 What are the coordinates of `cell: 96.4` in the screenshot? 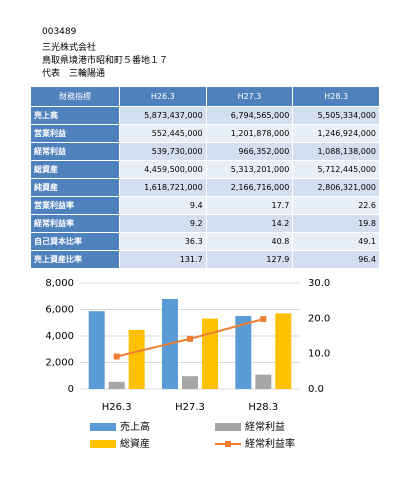 It's located at (336, 259).